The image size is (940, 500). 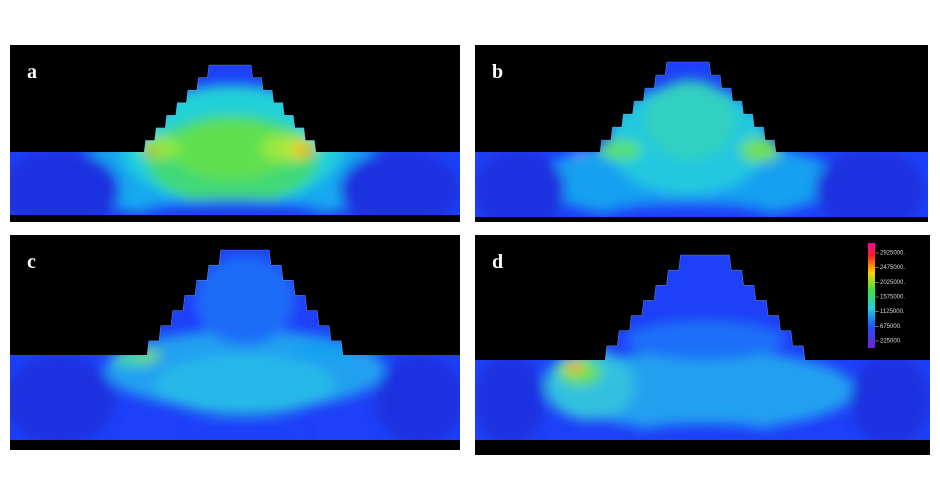 What do you see at coordinates (892, 268) in the screenshot?
I see `legend-label: 2475000.` at bounding box center [892, 268].